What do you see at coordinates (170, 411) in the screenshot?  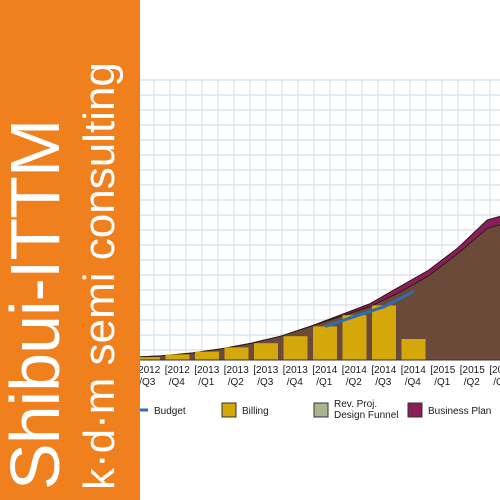 I see `legend-label-budget: Budget` at bounding box center [170, 411].